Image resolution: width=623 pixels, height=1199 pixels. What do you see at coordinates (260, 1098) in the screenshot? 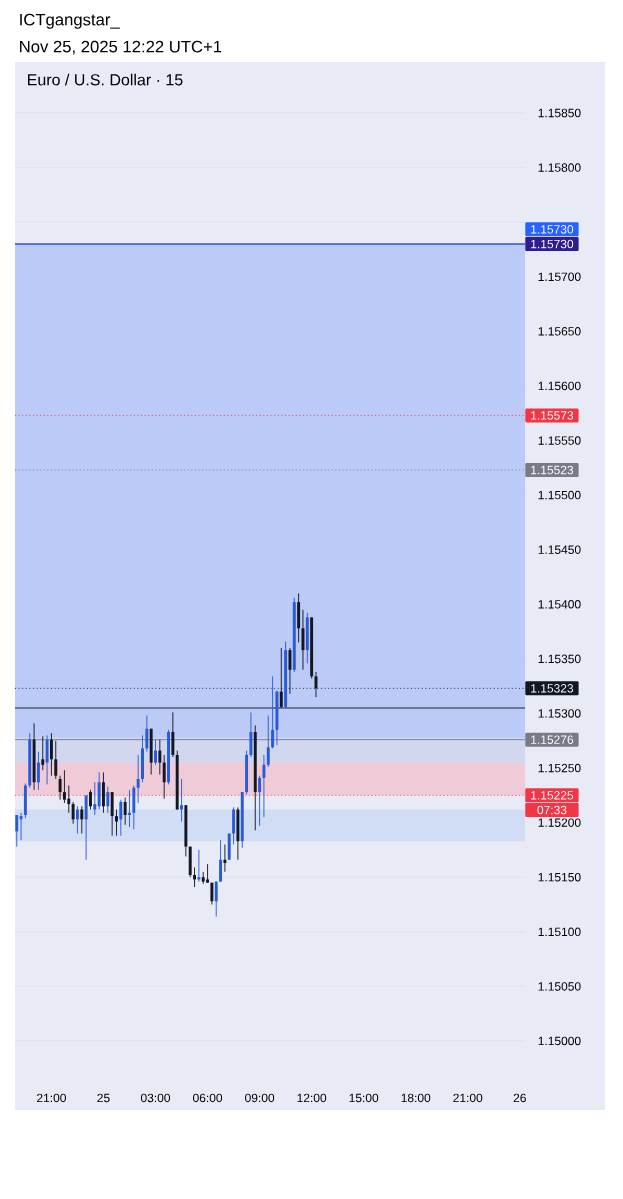
I see `x-tick-label: 09:00` at bounding box center [260, 1098].